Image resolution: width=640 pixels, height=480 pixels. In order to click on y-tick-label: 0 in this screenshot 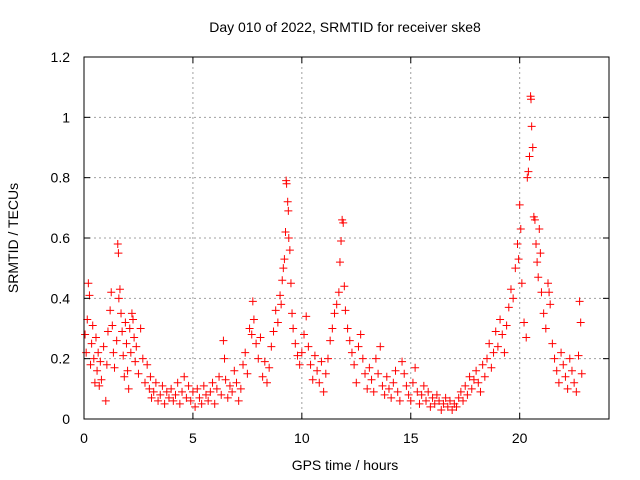, I will do `click(66, 419)`.